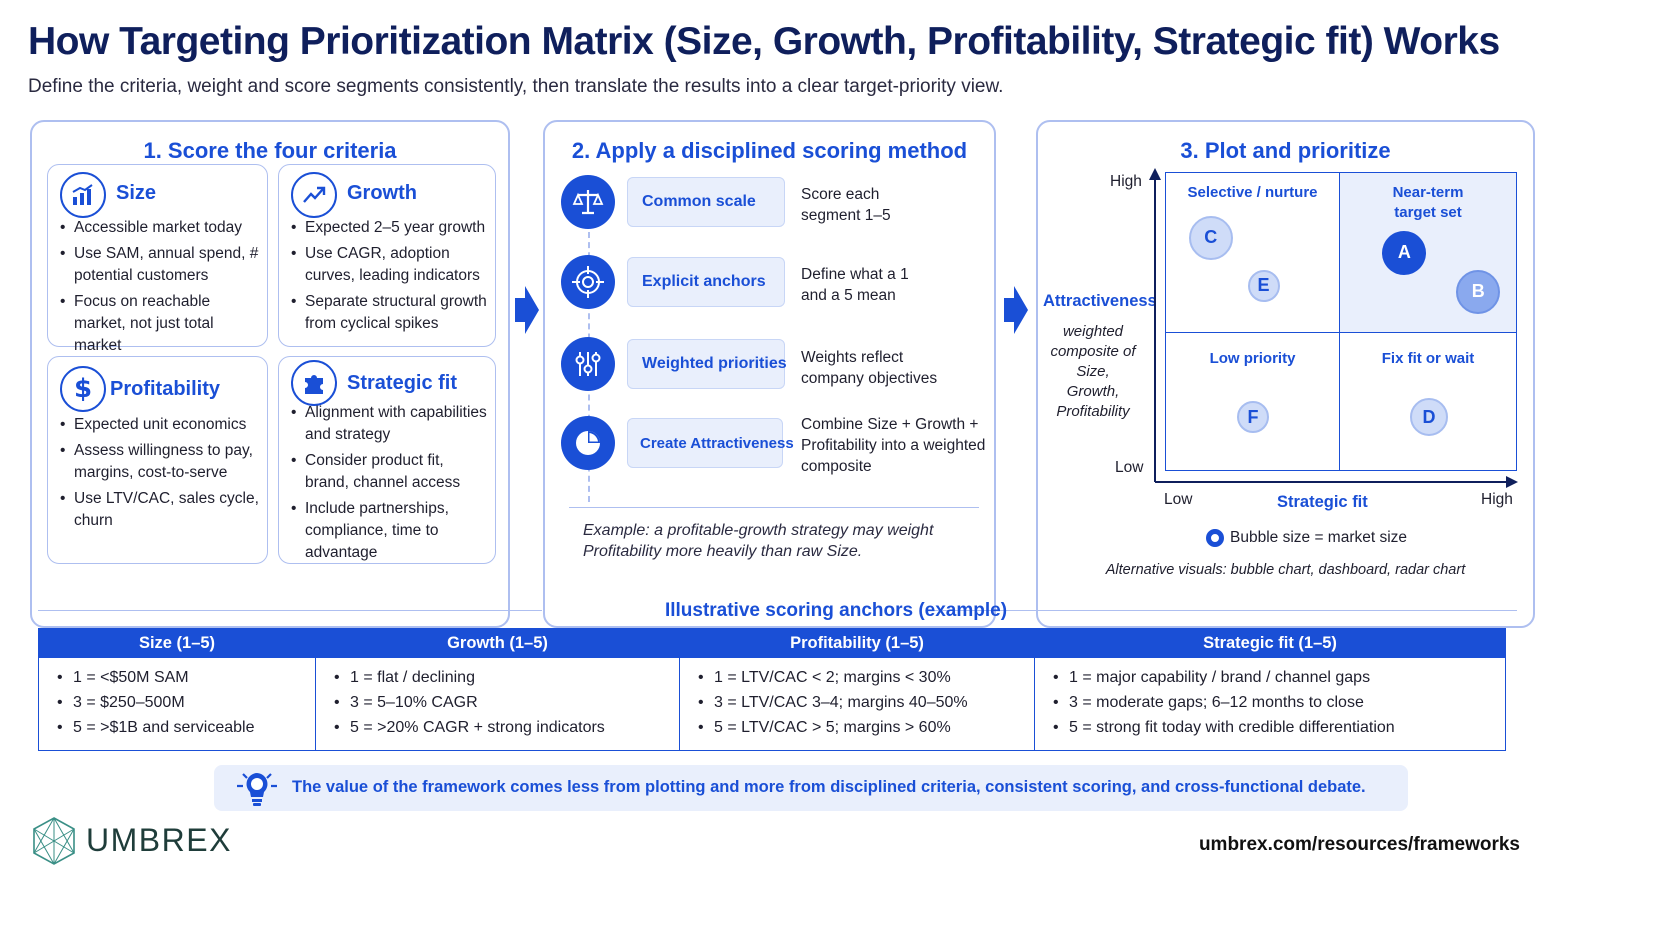  What do you see at coordinates (1253, 417) in the screenshot?
I see `bubble-f: F` at bounding box center [1253, 417].